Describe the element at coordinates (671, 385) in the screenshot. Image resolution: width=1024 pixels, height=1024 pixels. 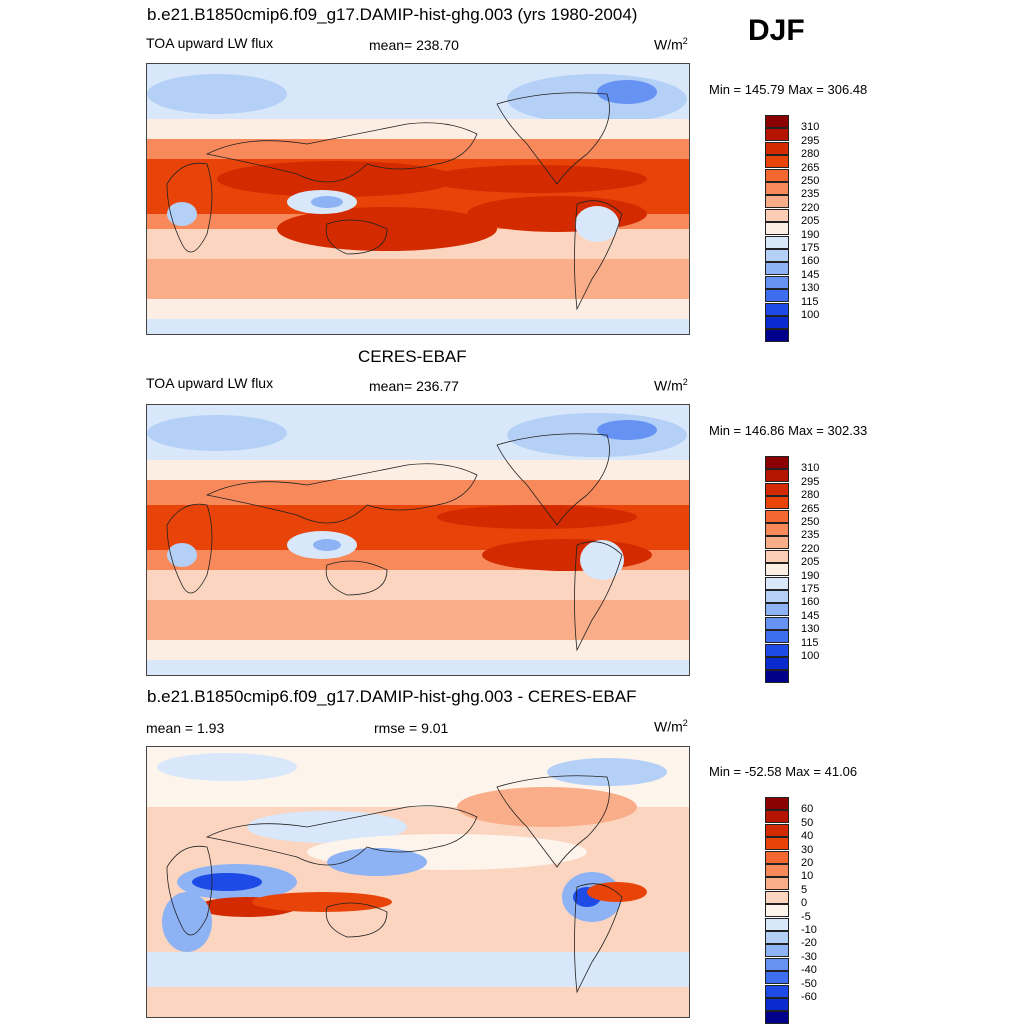
I see `panel-2-units: W/m2` at that location.